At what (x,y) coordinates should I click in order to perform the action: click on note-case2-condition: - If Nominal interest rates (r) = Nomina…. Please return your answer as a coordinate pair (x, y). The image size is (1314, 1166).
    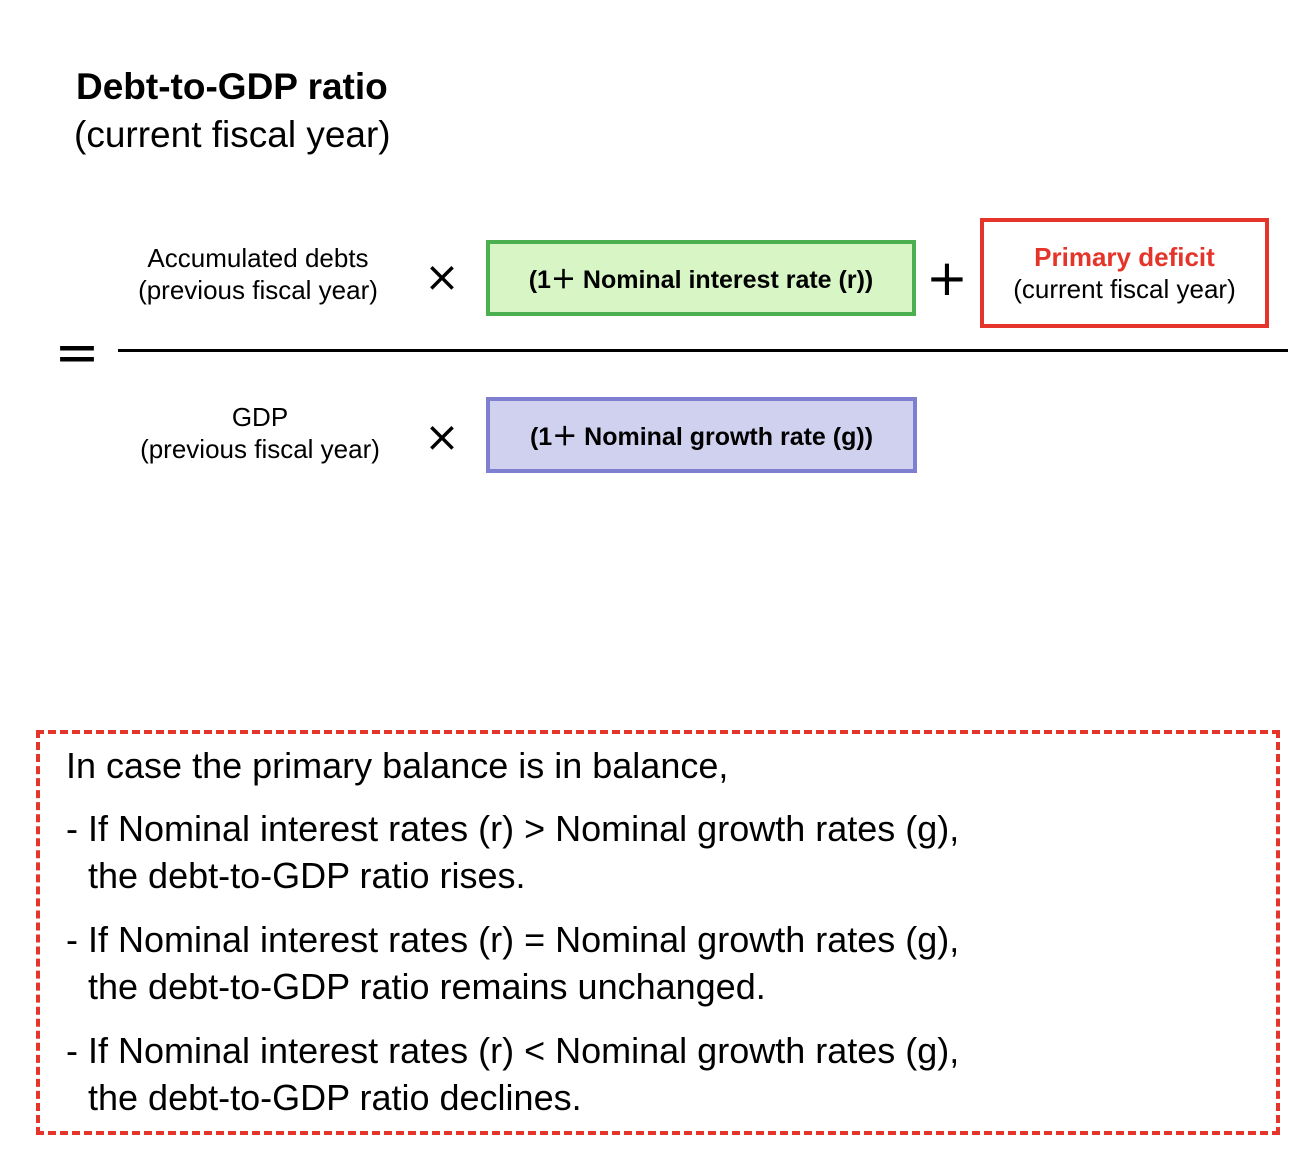
    Looking at the image, I should click on (513, 939).